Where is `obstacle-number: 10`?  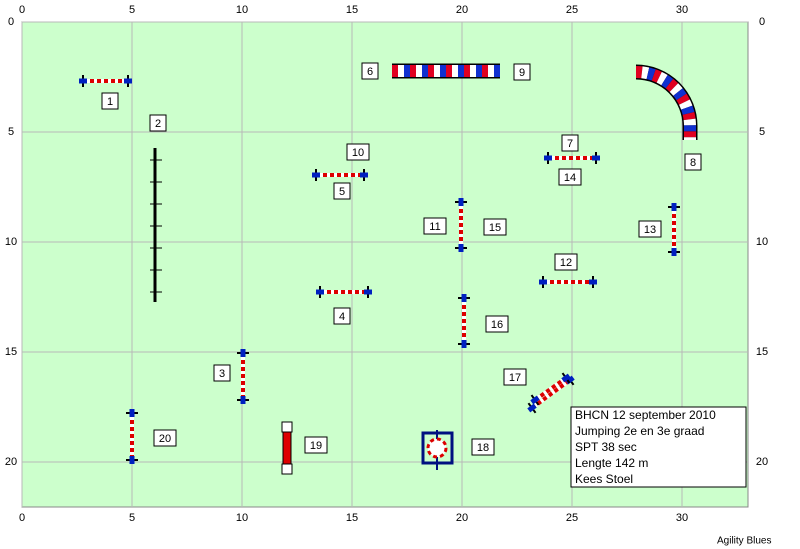
obstacle-number: 10 is located at coordinates (358, 153).